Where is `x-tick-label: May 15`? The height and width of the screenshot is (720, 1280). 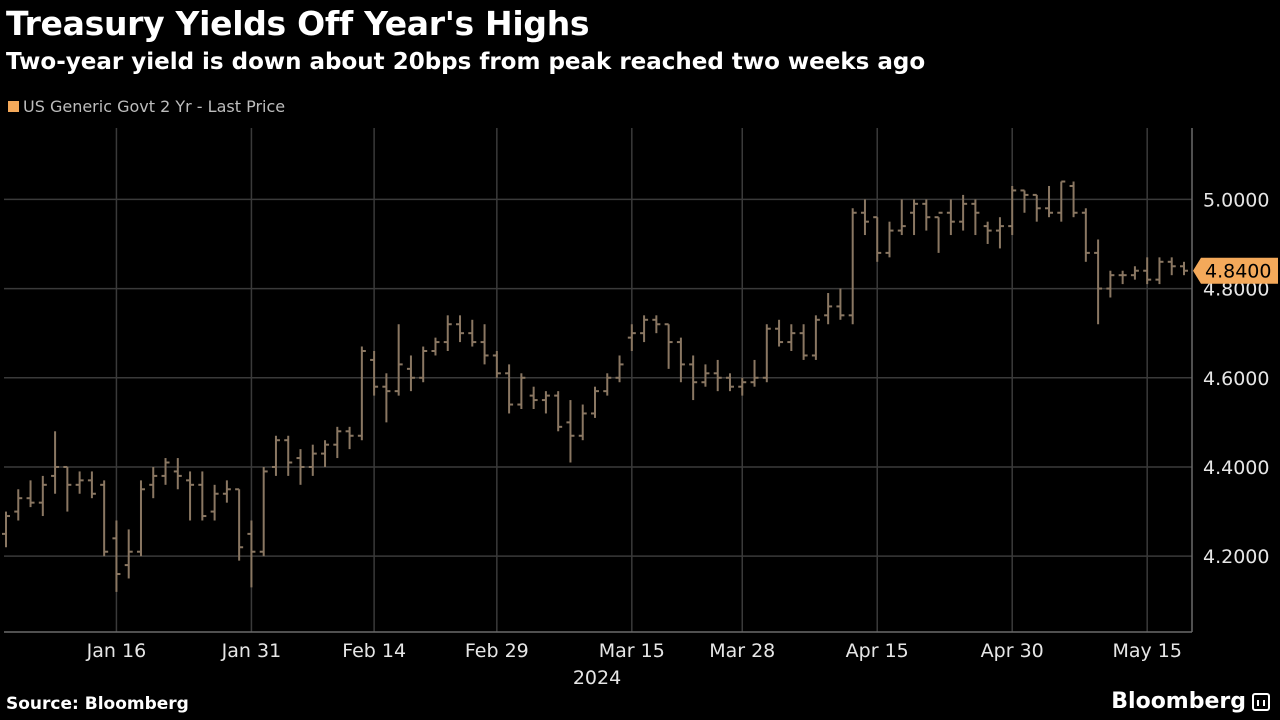
x-tick-label: May 15 is located at coordinates (1147, 651).